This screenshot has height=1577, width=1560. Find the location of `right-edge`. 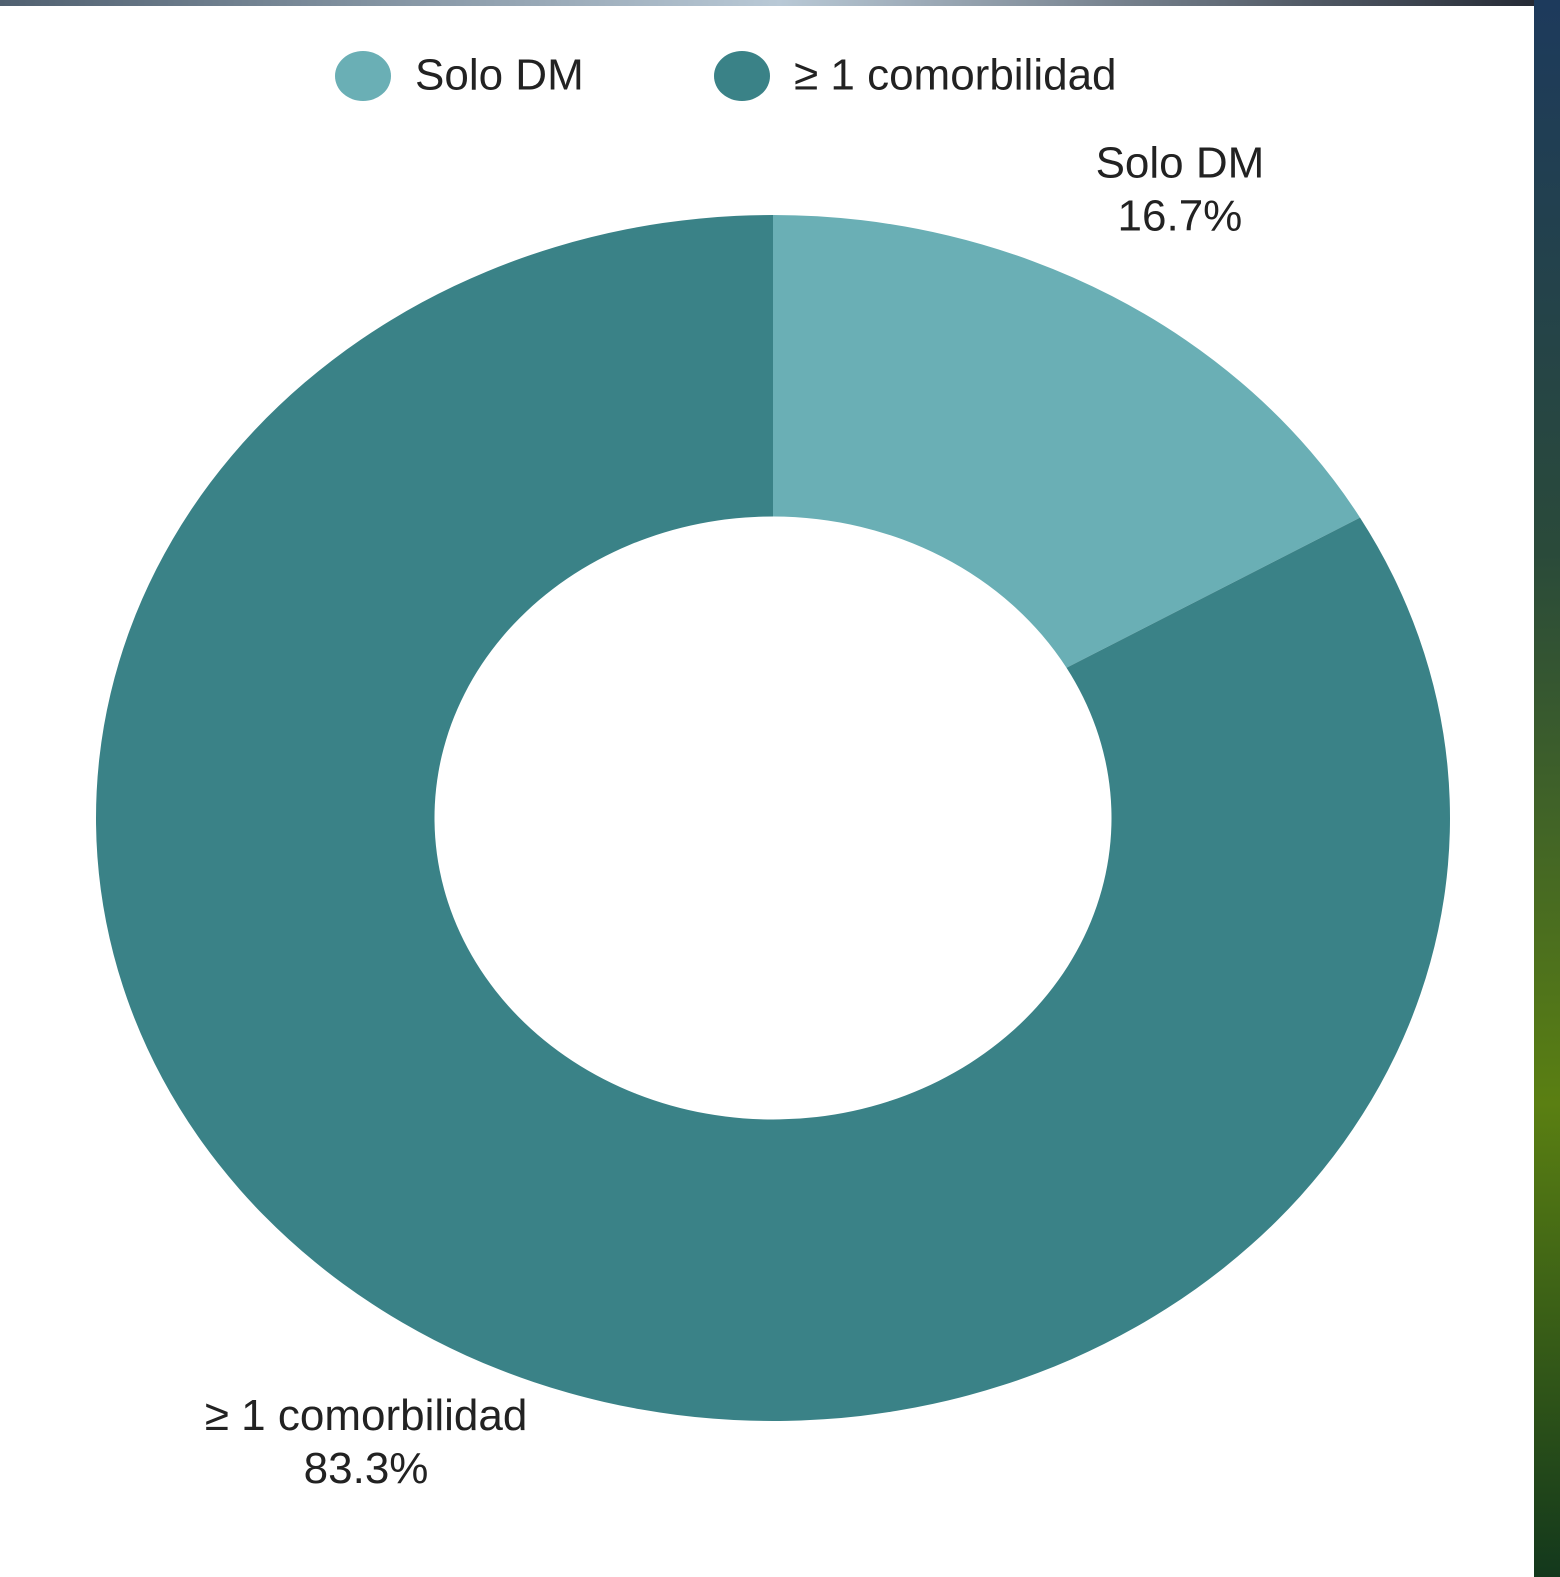

right-edge is located at coordinates (1547, 788).